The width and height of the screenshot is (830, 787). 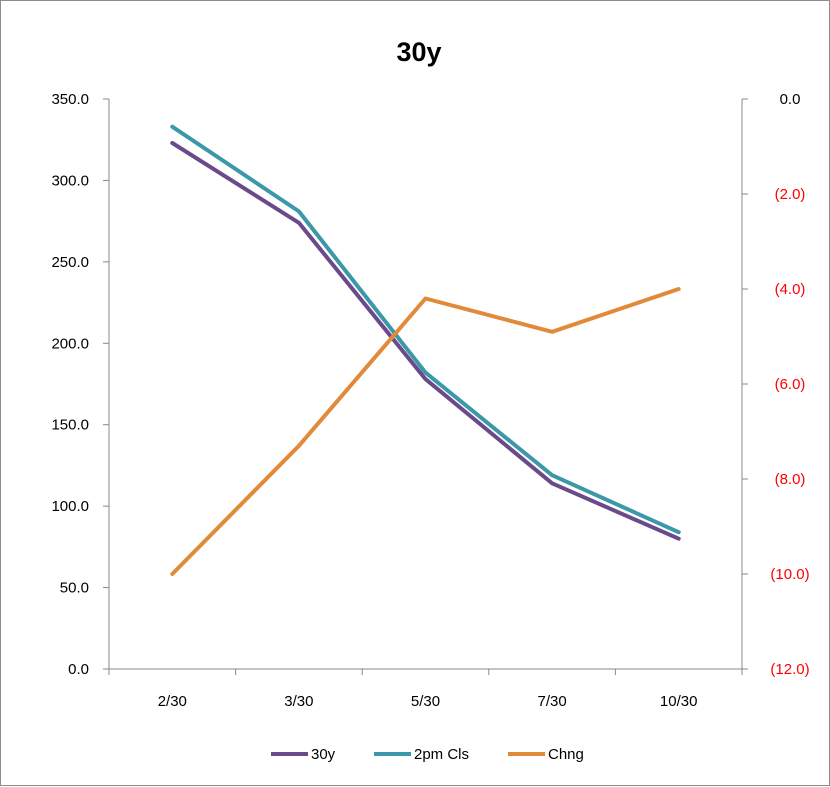 What do you see at coordinates (172, 701) in the screenshot?
I see `x-axis-tick-label: 2/30` at bounding box center [172, 701].